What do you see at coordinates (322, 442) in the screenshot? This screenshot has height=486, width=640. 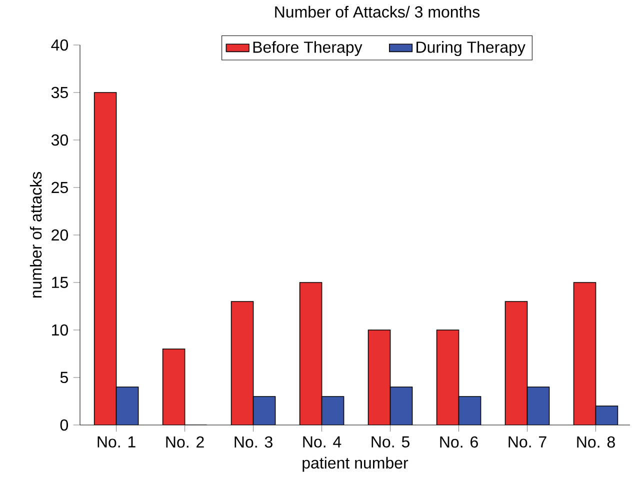 I see `x-tick-label: No. 4` at bounding box center [322, 442].